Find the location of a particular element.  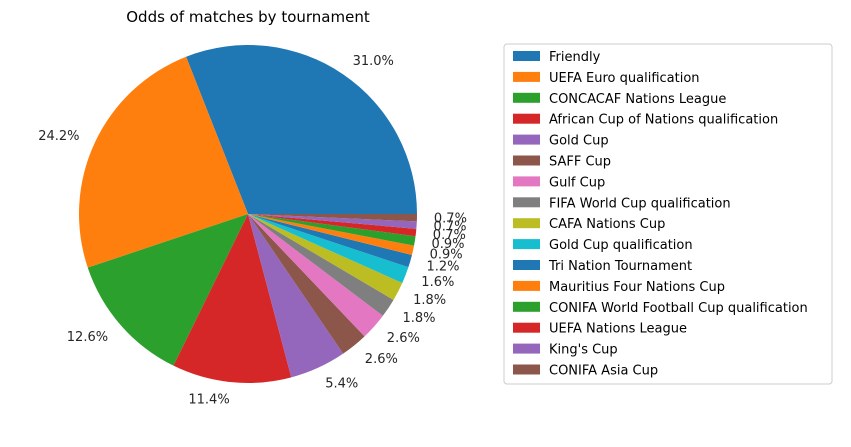

pct-label-9: 1.8% is located at coordinates (429, 300).